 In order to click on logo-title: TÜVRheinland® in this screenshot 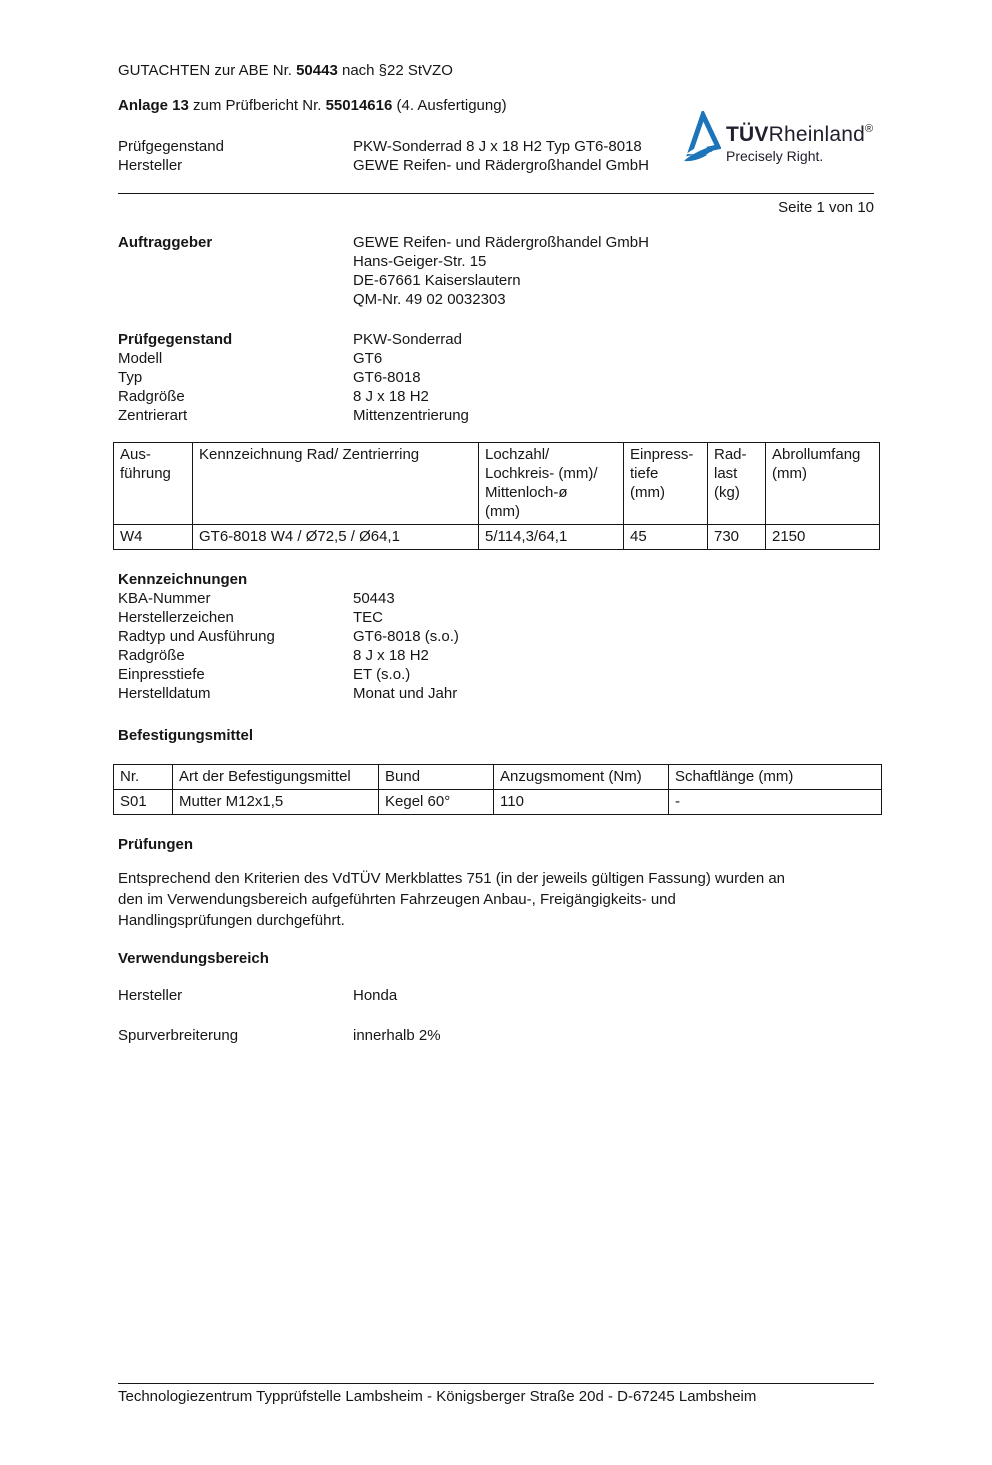, I will do `click(799, 132)`.